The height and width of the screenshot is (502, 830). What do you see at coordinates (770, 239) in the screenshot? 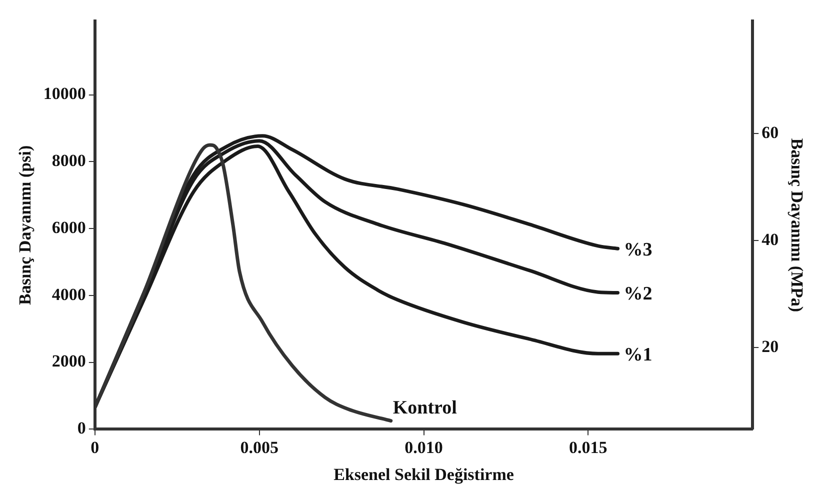
I see `y2-tick-label: 40` at bounding box center [770, 239].